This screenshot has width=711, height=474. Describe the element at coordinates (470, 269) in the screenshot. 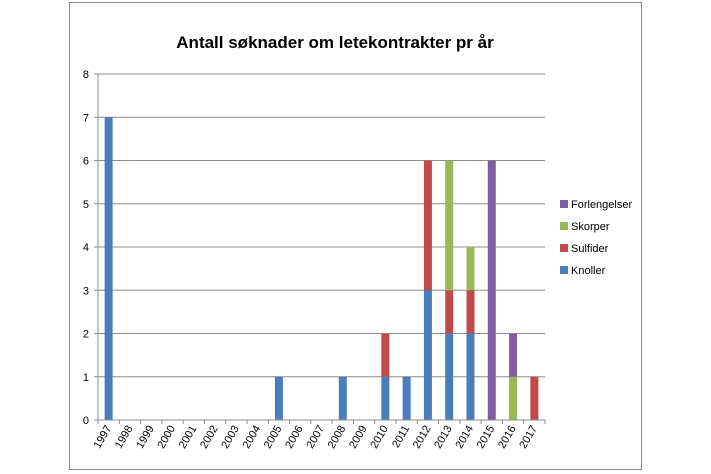

I see `bar-skorper-2014` at that location.